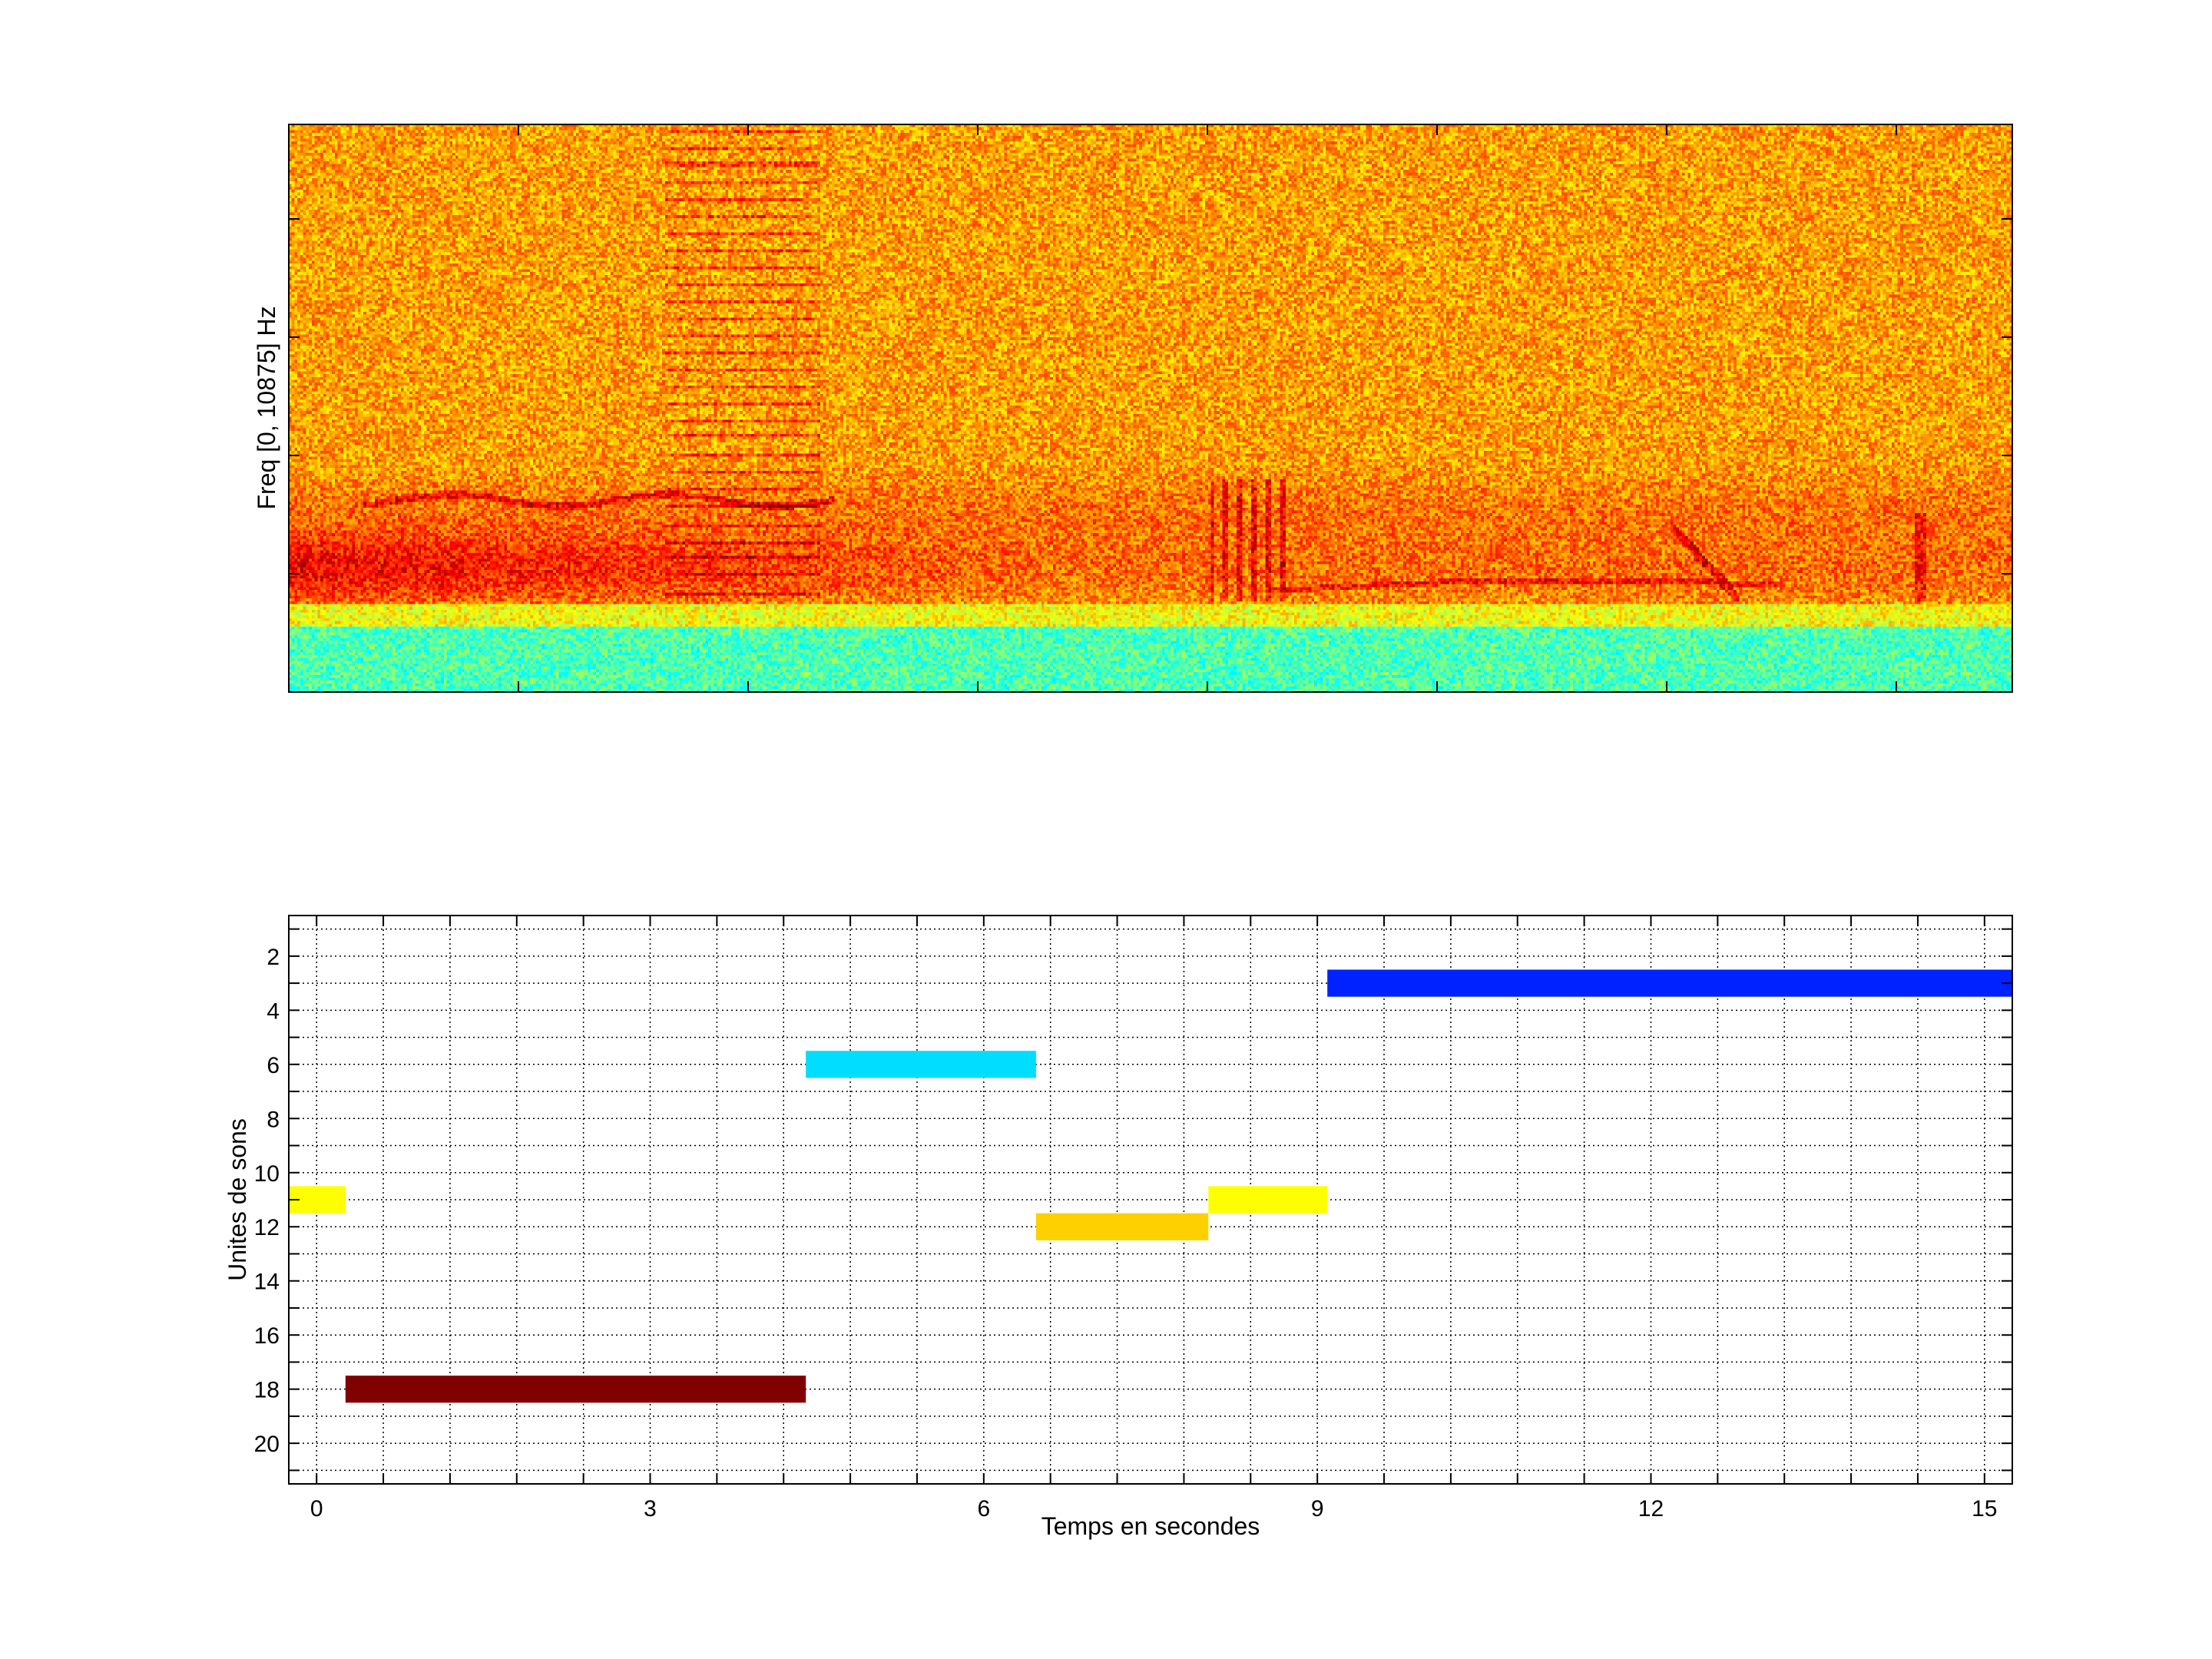 This screenshot has height=1659, width=2212. I want to click on y-tick-label: 8, so click(273, 1120).